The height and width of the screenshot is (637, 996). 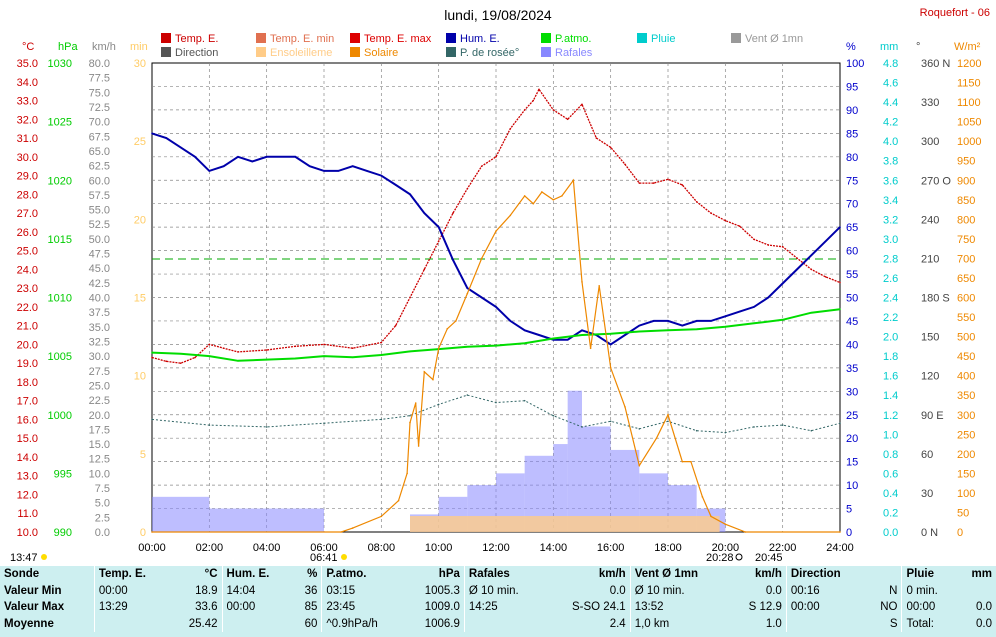 I want to click on tick-label-temp: 11.0, so click(x=27, y=514).